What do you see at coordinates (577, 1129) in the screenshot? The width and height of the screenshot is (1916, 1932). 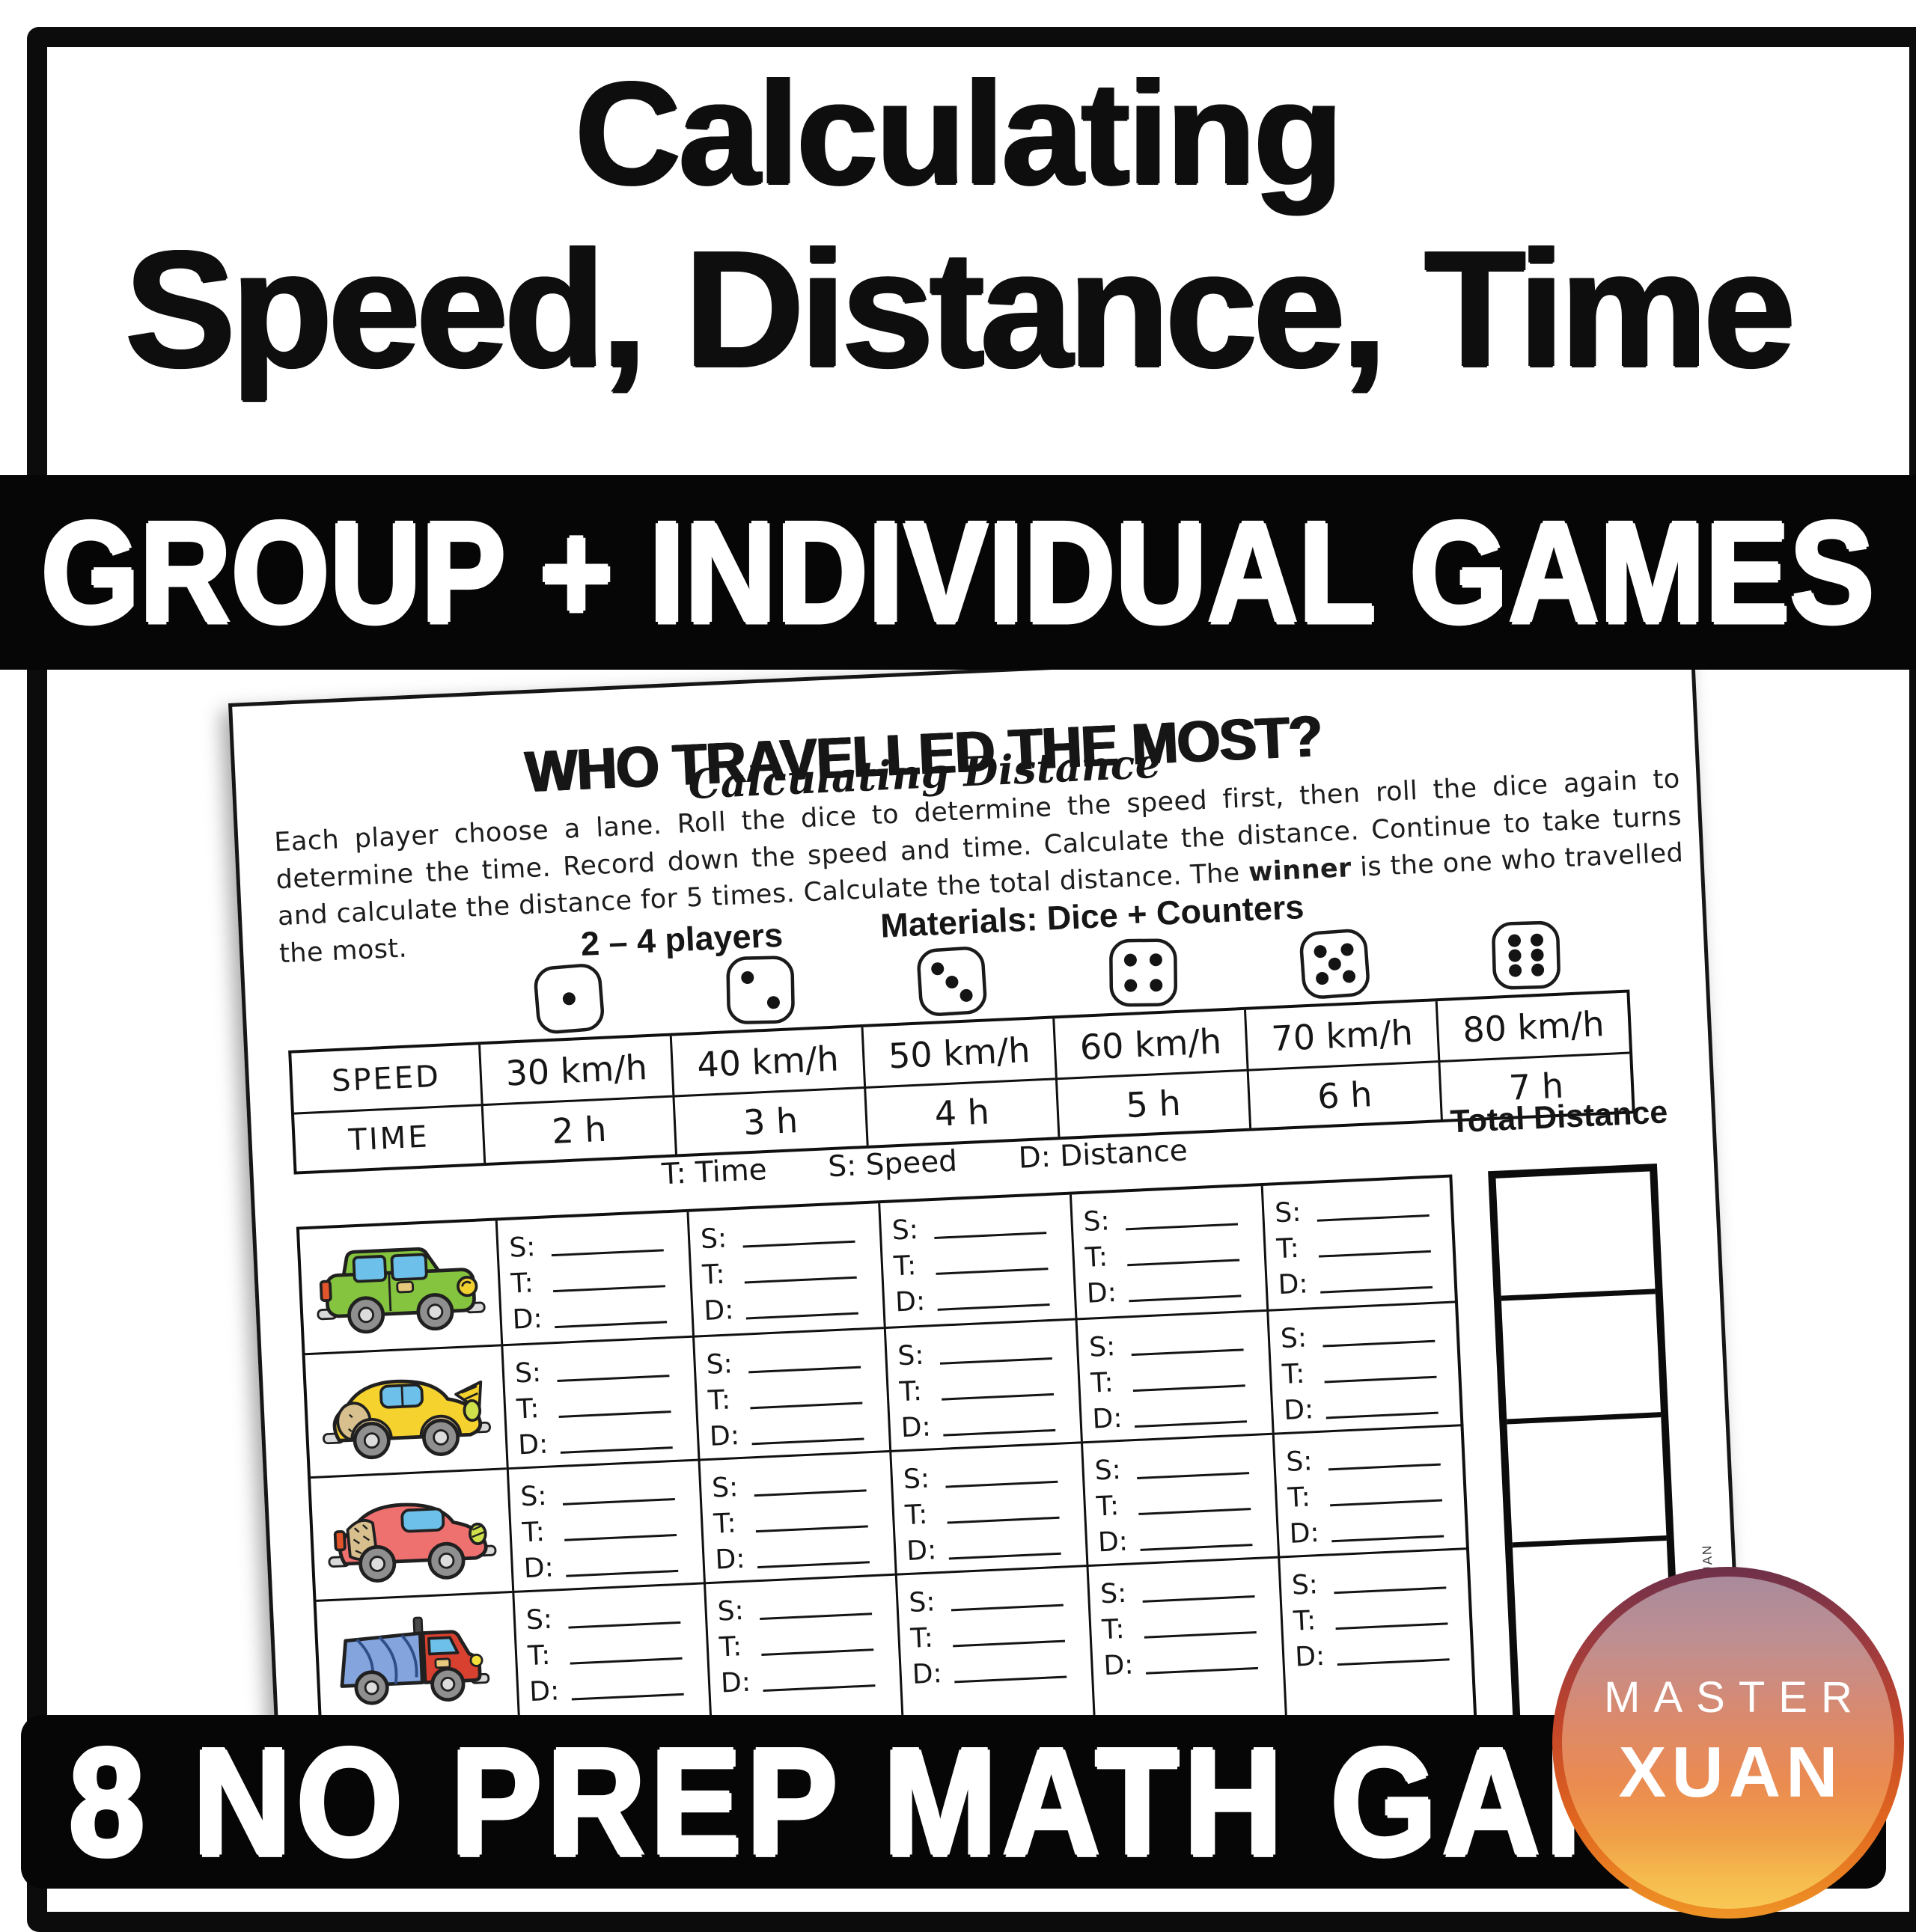 I see `time-value-cell: 2 h` at bounding box center [577, 1129].